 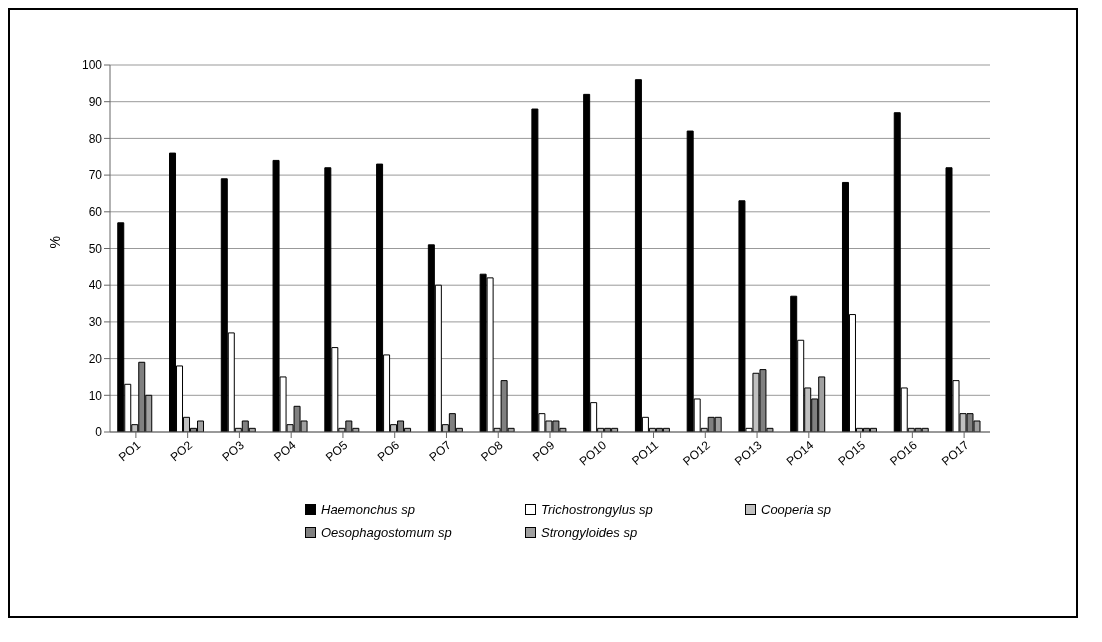 What do you see at coordinates (95, 322) in the screenshot?
I see `y-tick-label: 30` at bounding box center [95, 322].